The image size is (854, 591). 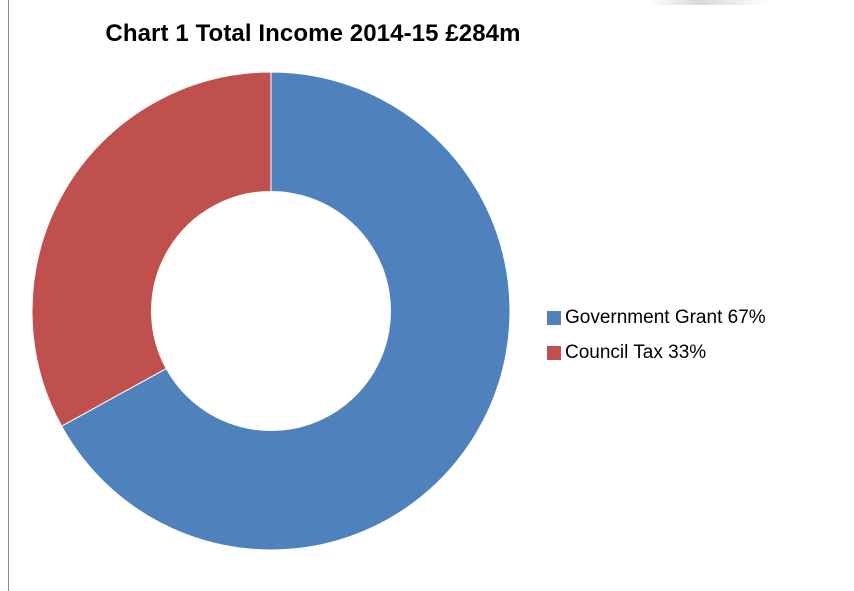 I want to click on legend-swatch-council-tax, so click(x=554, y=353).